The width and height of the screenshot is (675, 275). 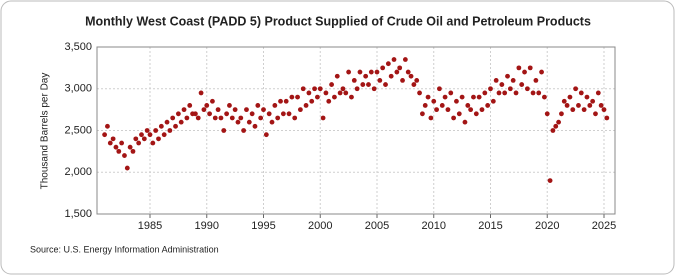 What do you see at coordinates (490, 226) in the screenshot?
I see `x-tick-label: 2015` at bounding box center [490, 226].